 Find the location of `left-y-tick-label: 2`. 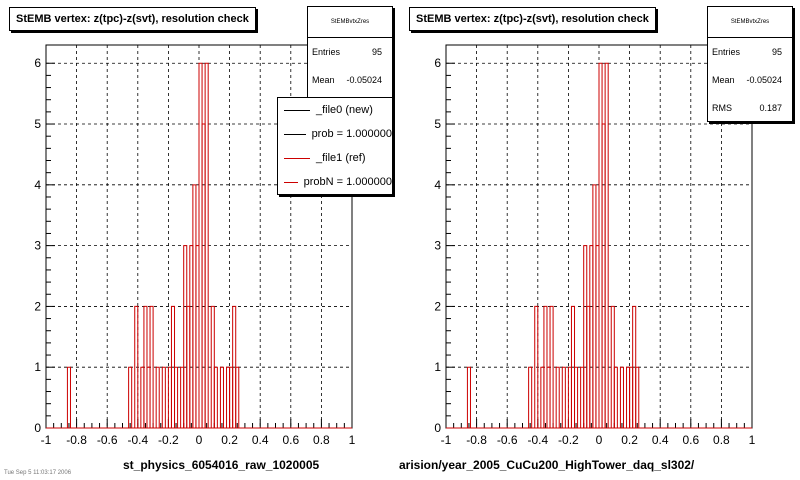

left-y-tick-label: 2 is located at coordinates (37, 306).